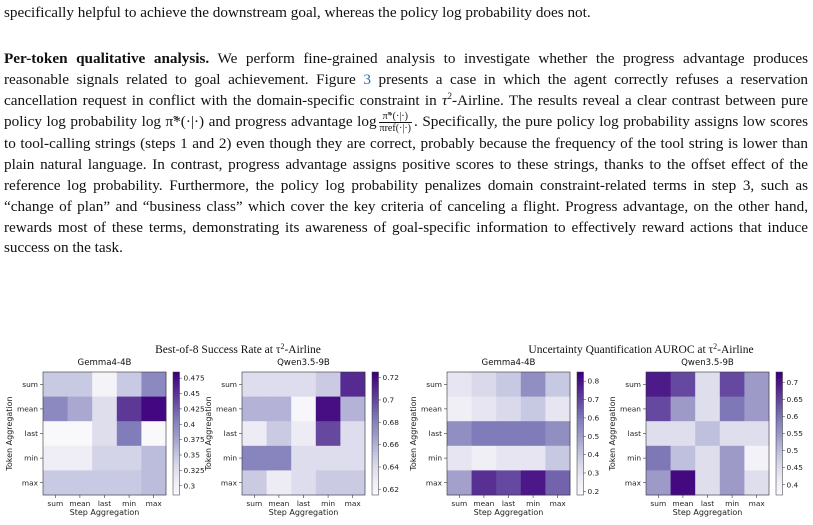 The image size is (813, 525). What do you see at coordinates (367, 79) in the screenshot?
I see `figure-reference-link: 3` at bounding box center [367, 79].